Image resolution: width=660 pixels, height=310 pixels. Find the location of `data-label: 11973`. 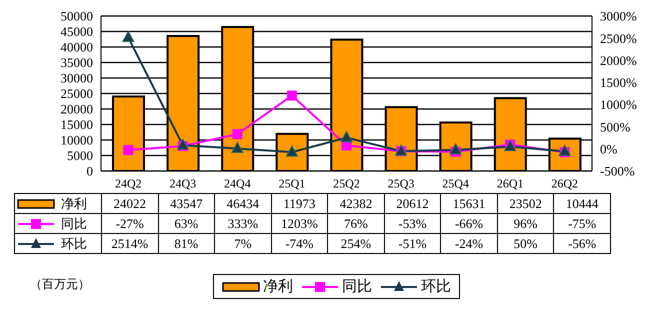

data-label: 11973 is located at coordinates (299, 204).